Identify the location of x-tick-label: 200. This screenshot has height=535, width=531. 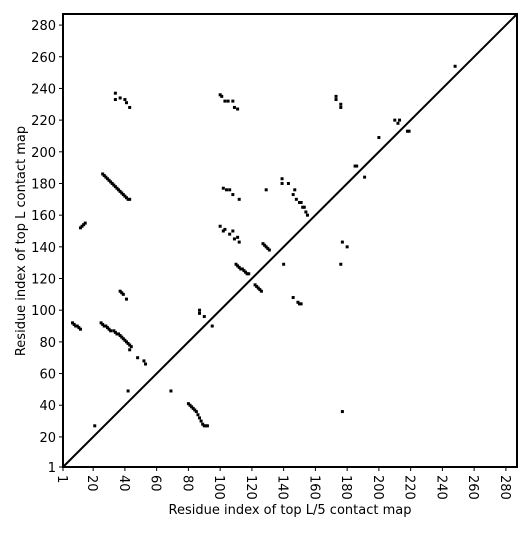
(377, 487).